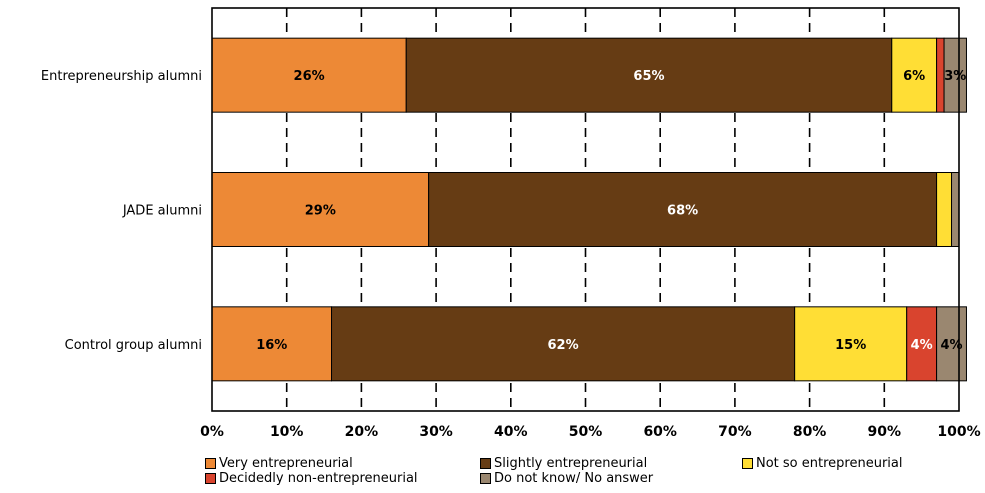 The width and height of the screenshot is (985, 493). Describe the element at coordinates (212, 432) in the screenshot. I see `x-tick-label: 0%` at that location.